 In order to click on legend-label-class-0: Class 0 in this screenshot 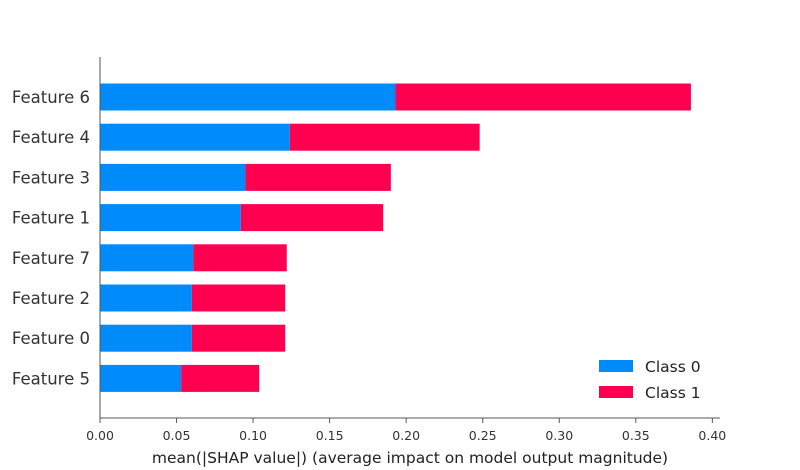, I will do `click(673, 367)`.